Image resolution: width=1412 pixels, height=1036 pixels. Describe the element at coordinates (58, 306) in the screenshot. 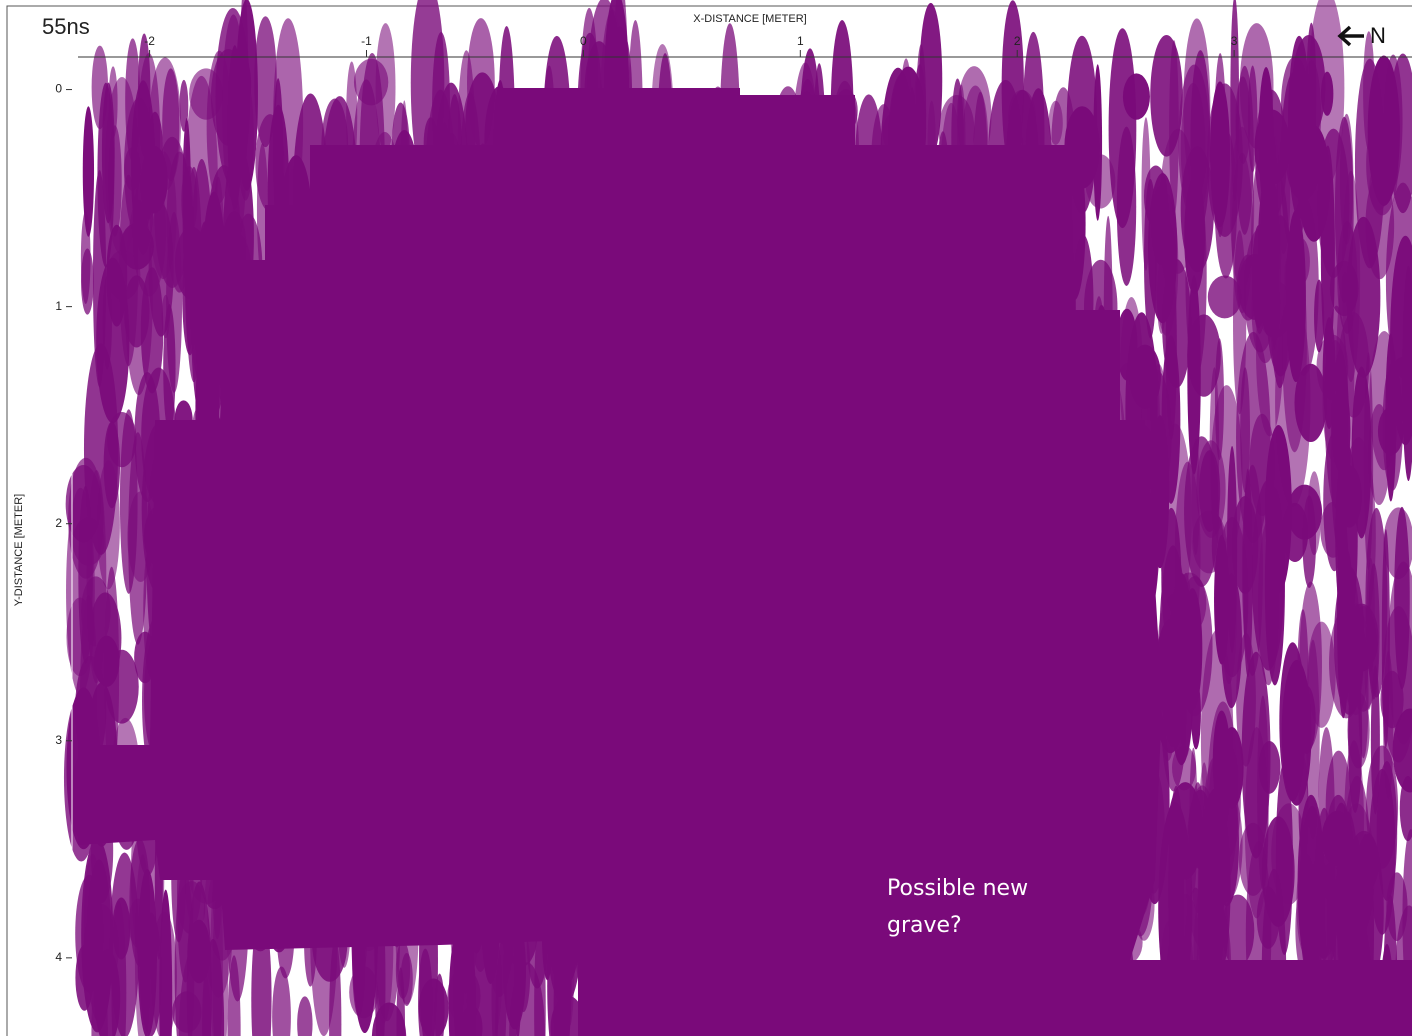

I see `y-tick-label: 1` at that location.